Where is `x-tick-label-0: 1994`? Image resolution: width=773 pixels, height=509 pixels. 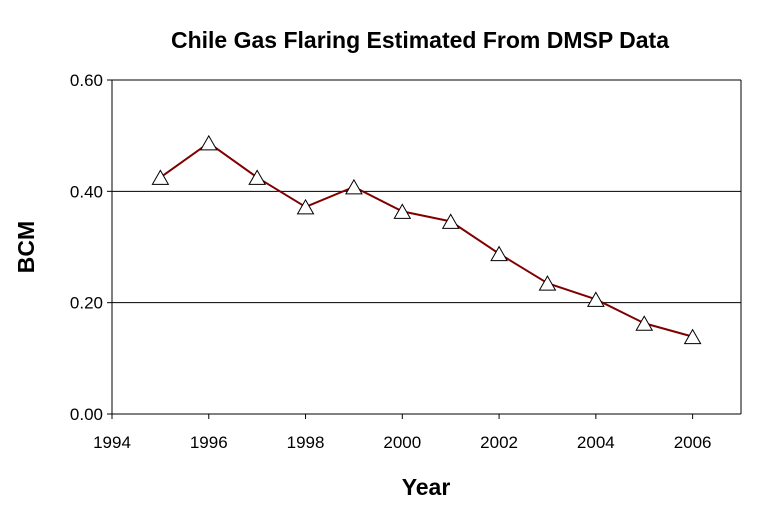
x-tick-label-0: 1994 is located at coordinates (112, 442).